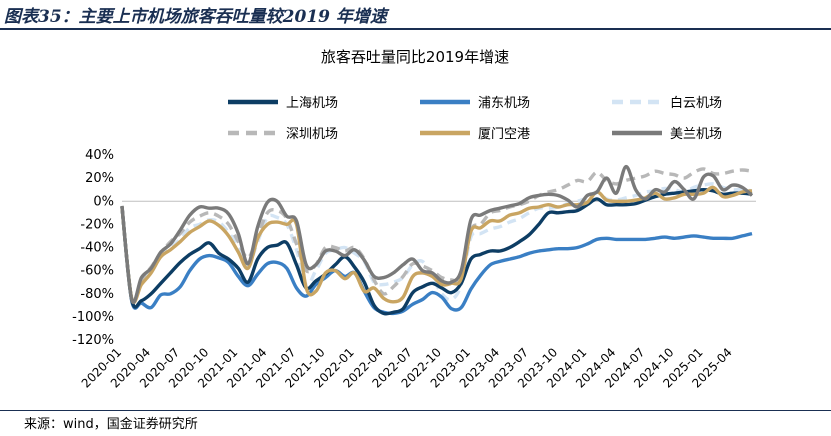  Describe the element at coordinates (93, 340) in the screenshot. I see `y-tick-label: -120%` at that location.